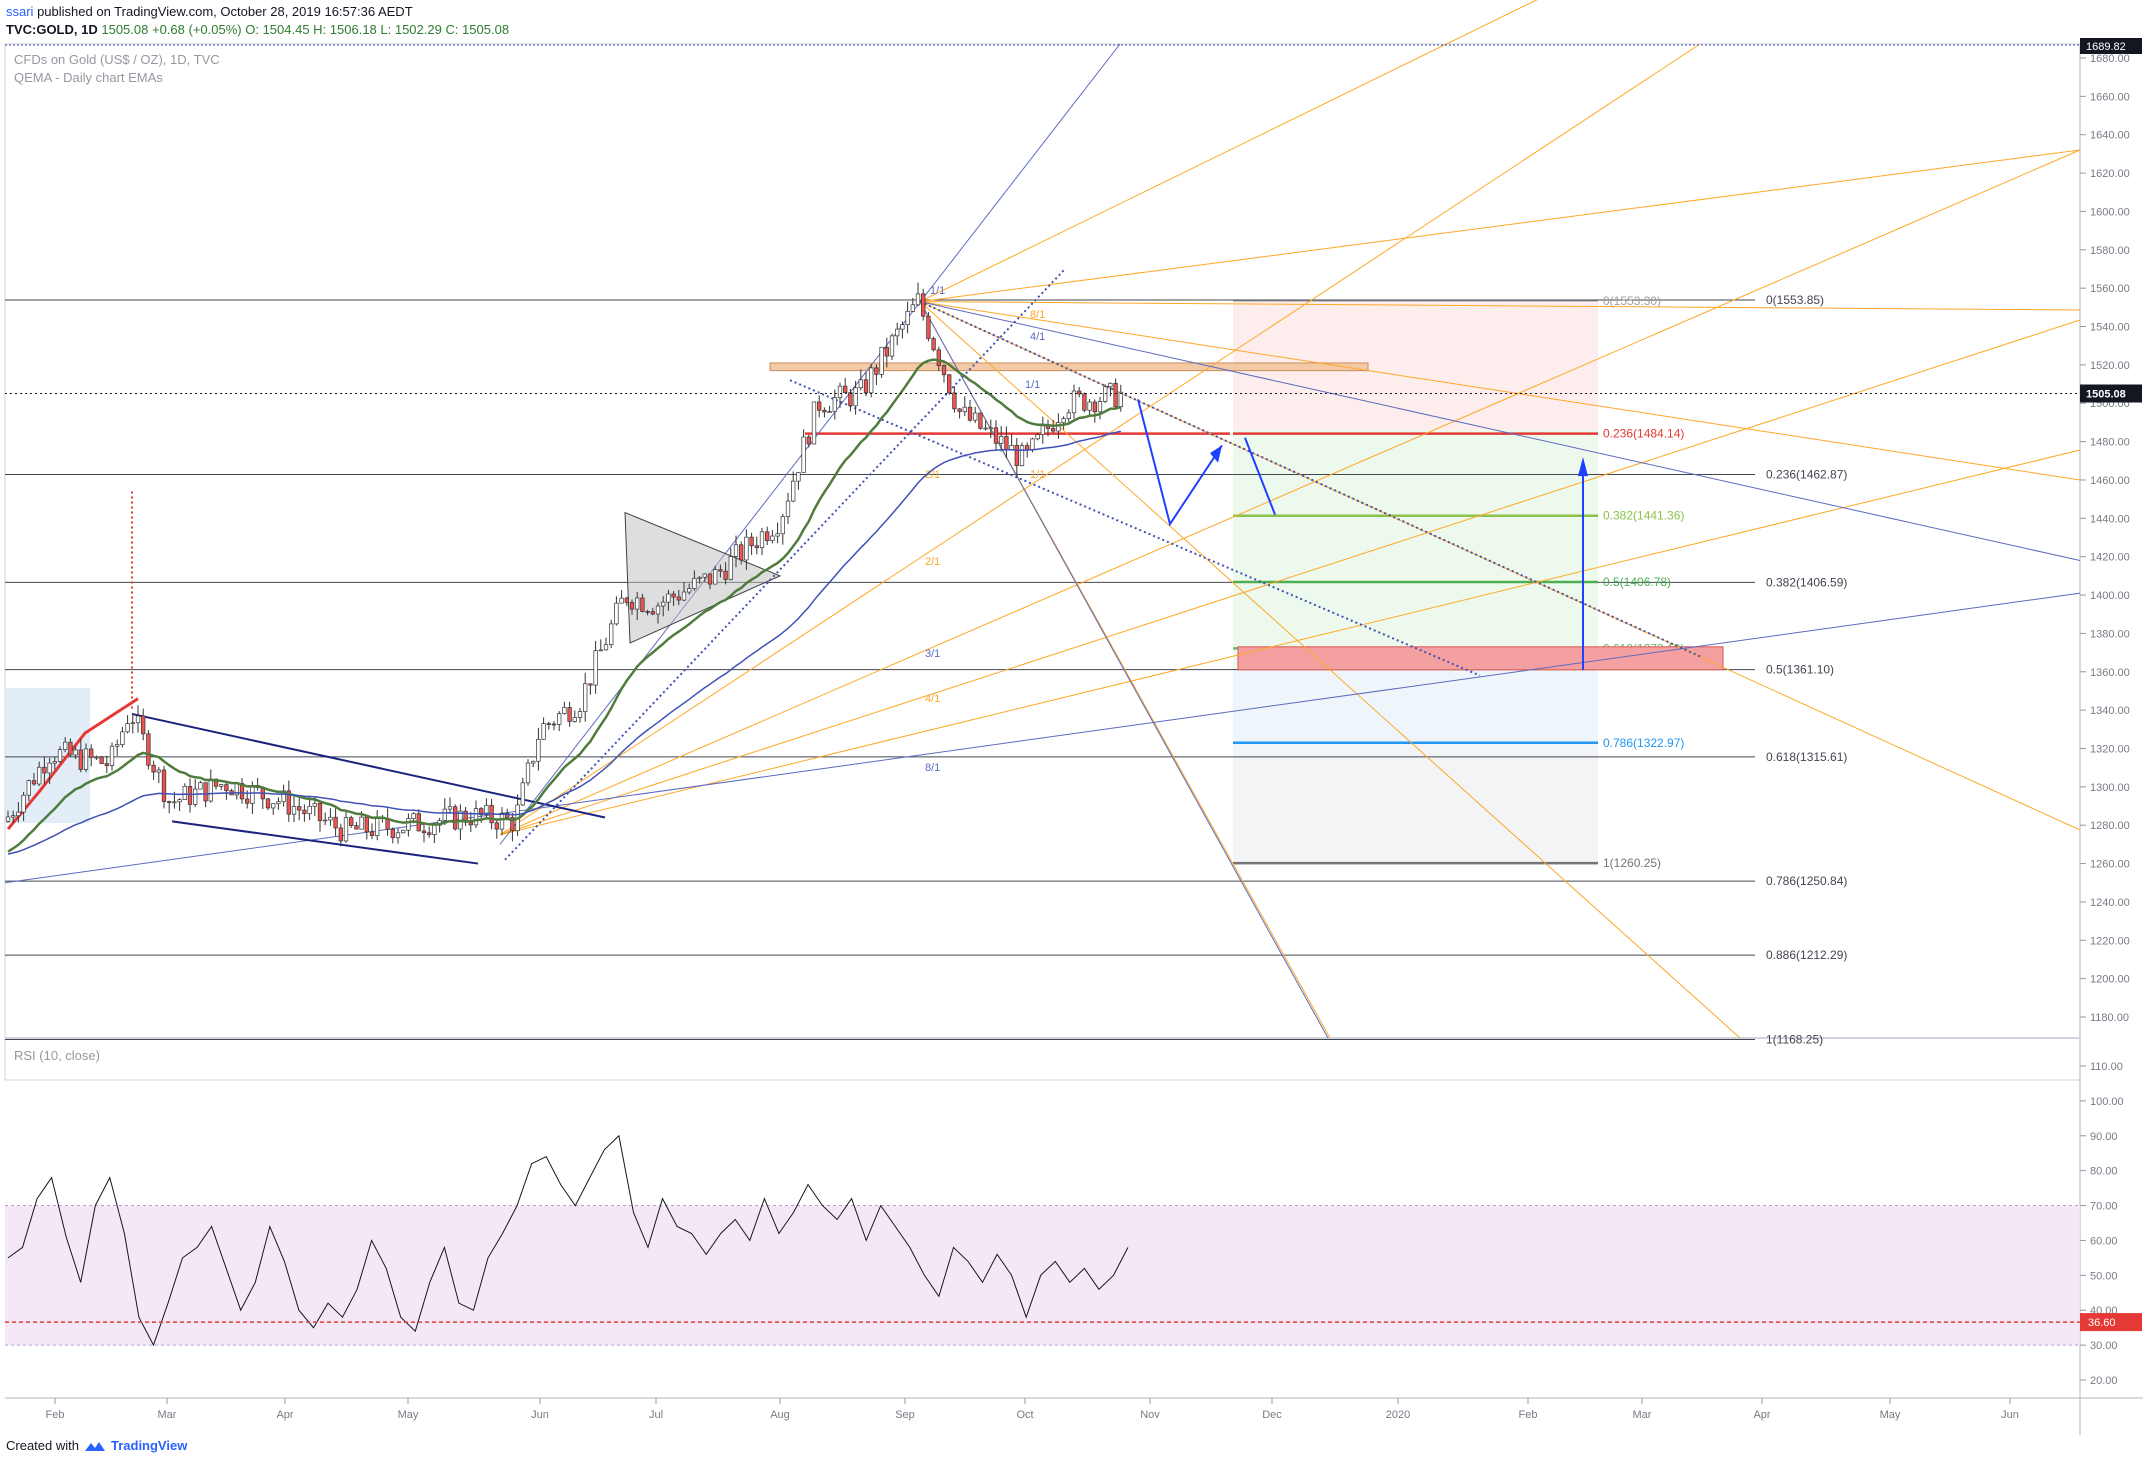 The width and height of the screenshot is (2143, 1465). What do you see at coordinates (1024, 1415) in the screenshot?
I see `time-tick-label: Oct` at bounding box center [1024, 1415].